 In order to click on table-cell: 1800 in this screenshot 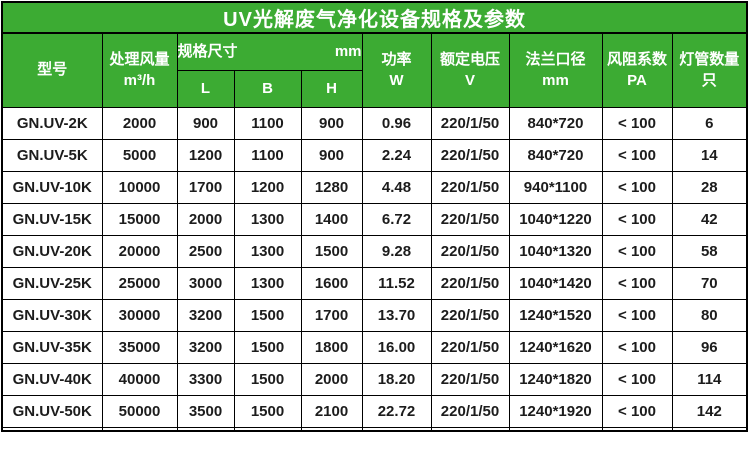, I will do `click(331, 347)`.